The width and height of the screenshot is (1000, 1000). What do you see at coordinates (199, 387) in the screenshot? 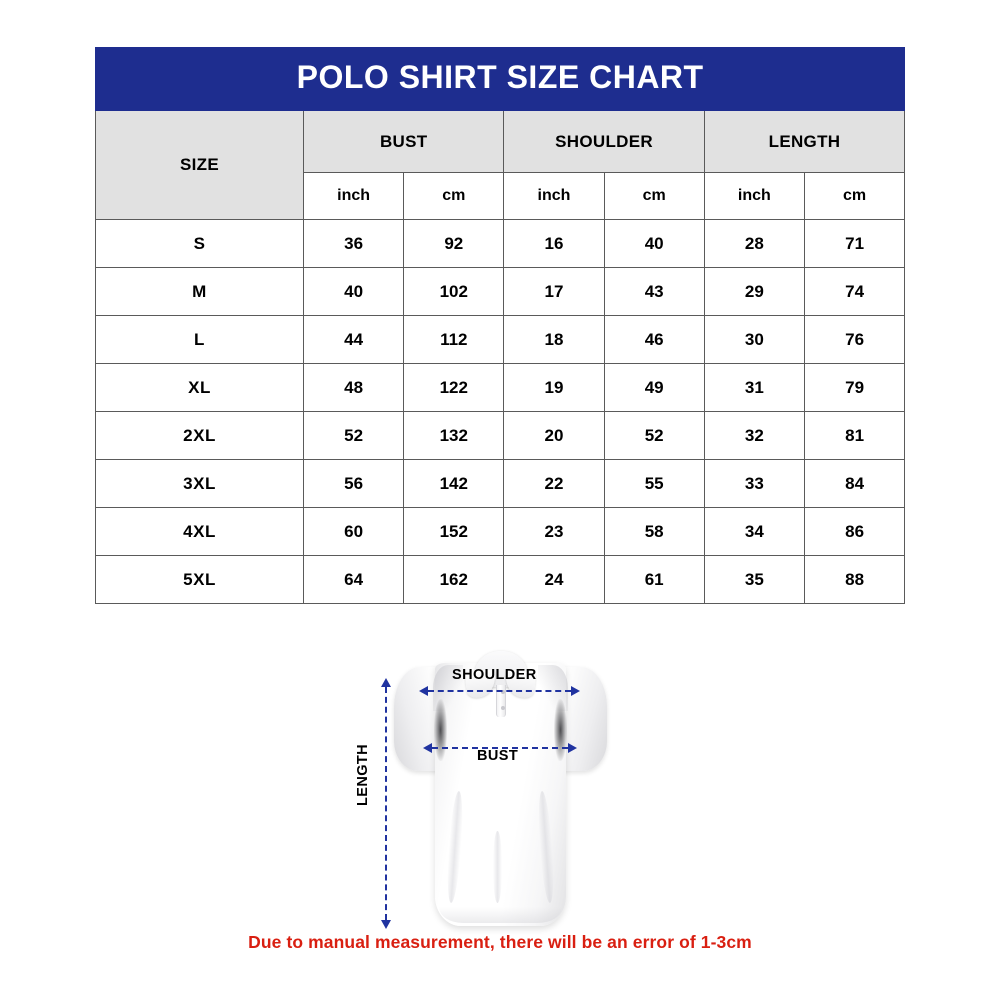
I see `cell-size: XL` at bounding box center [199, 387].